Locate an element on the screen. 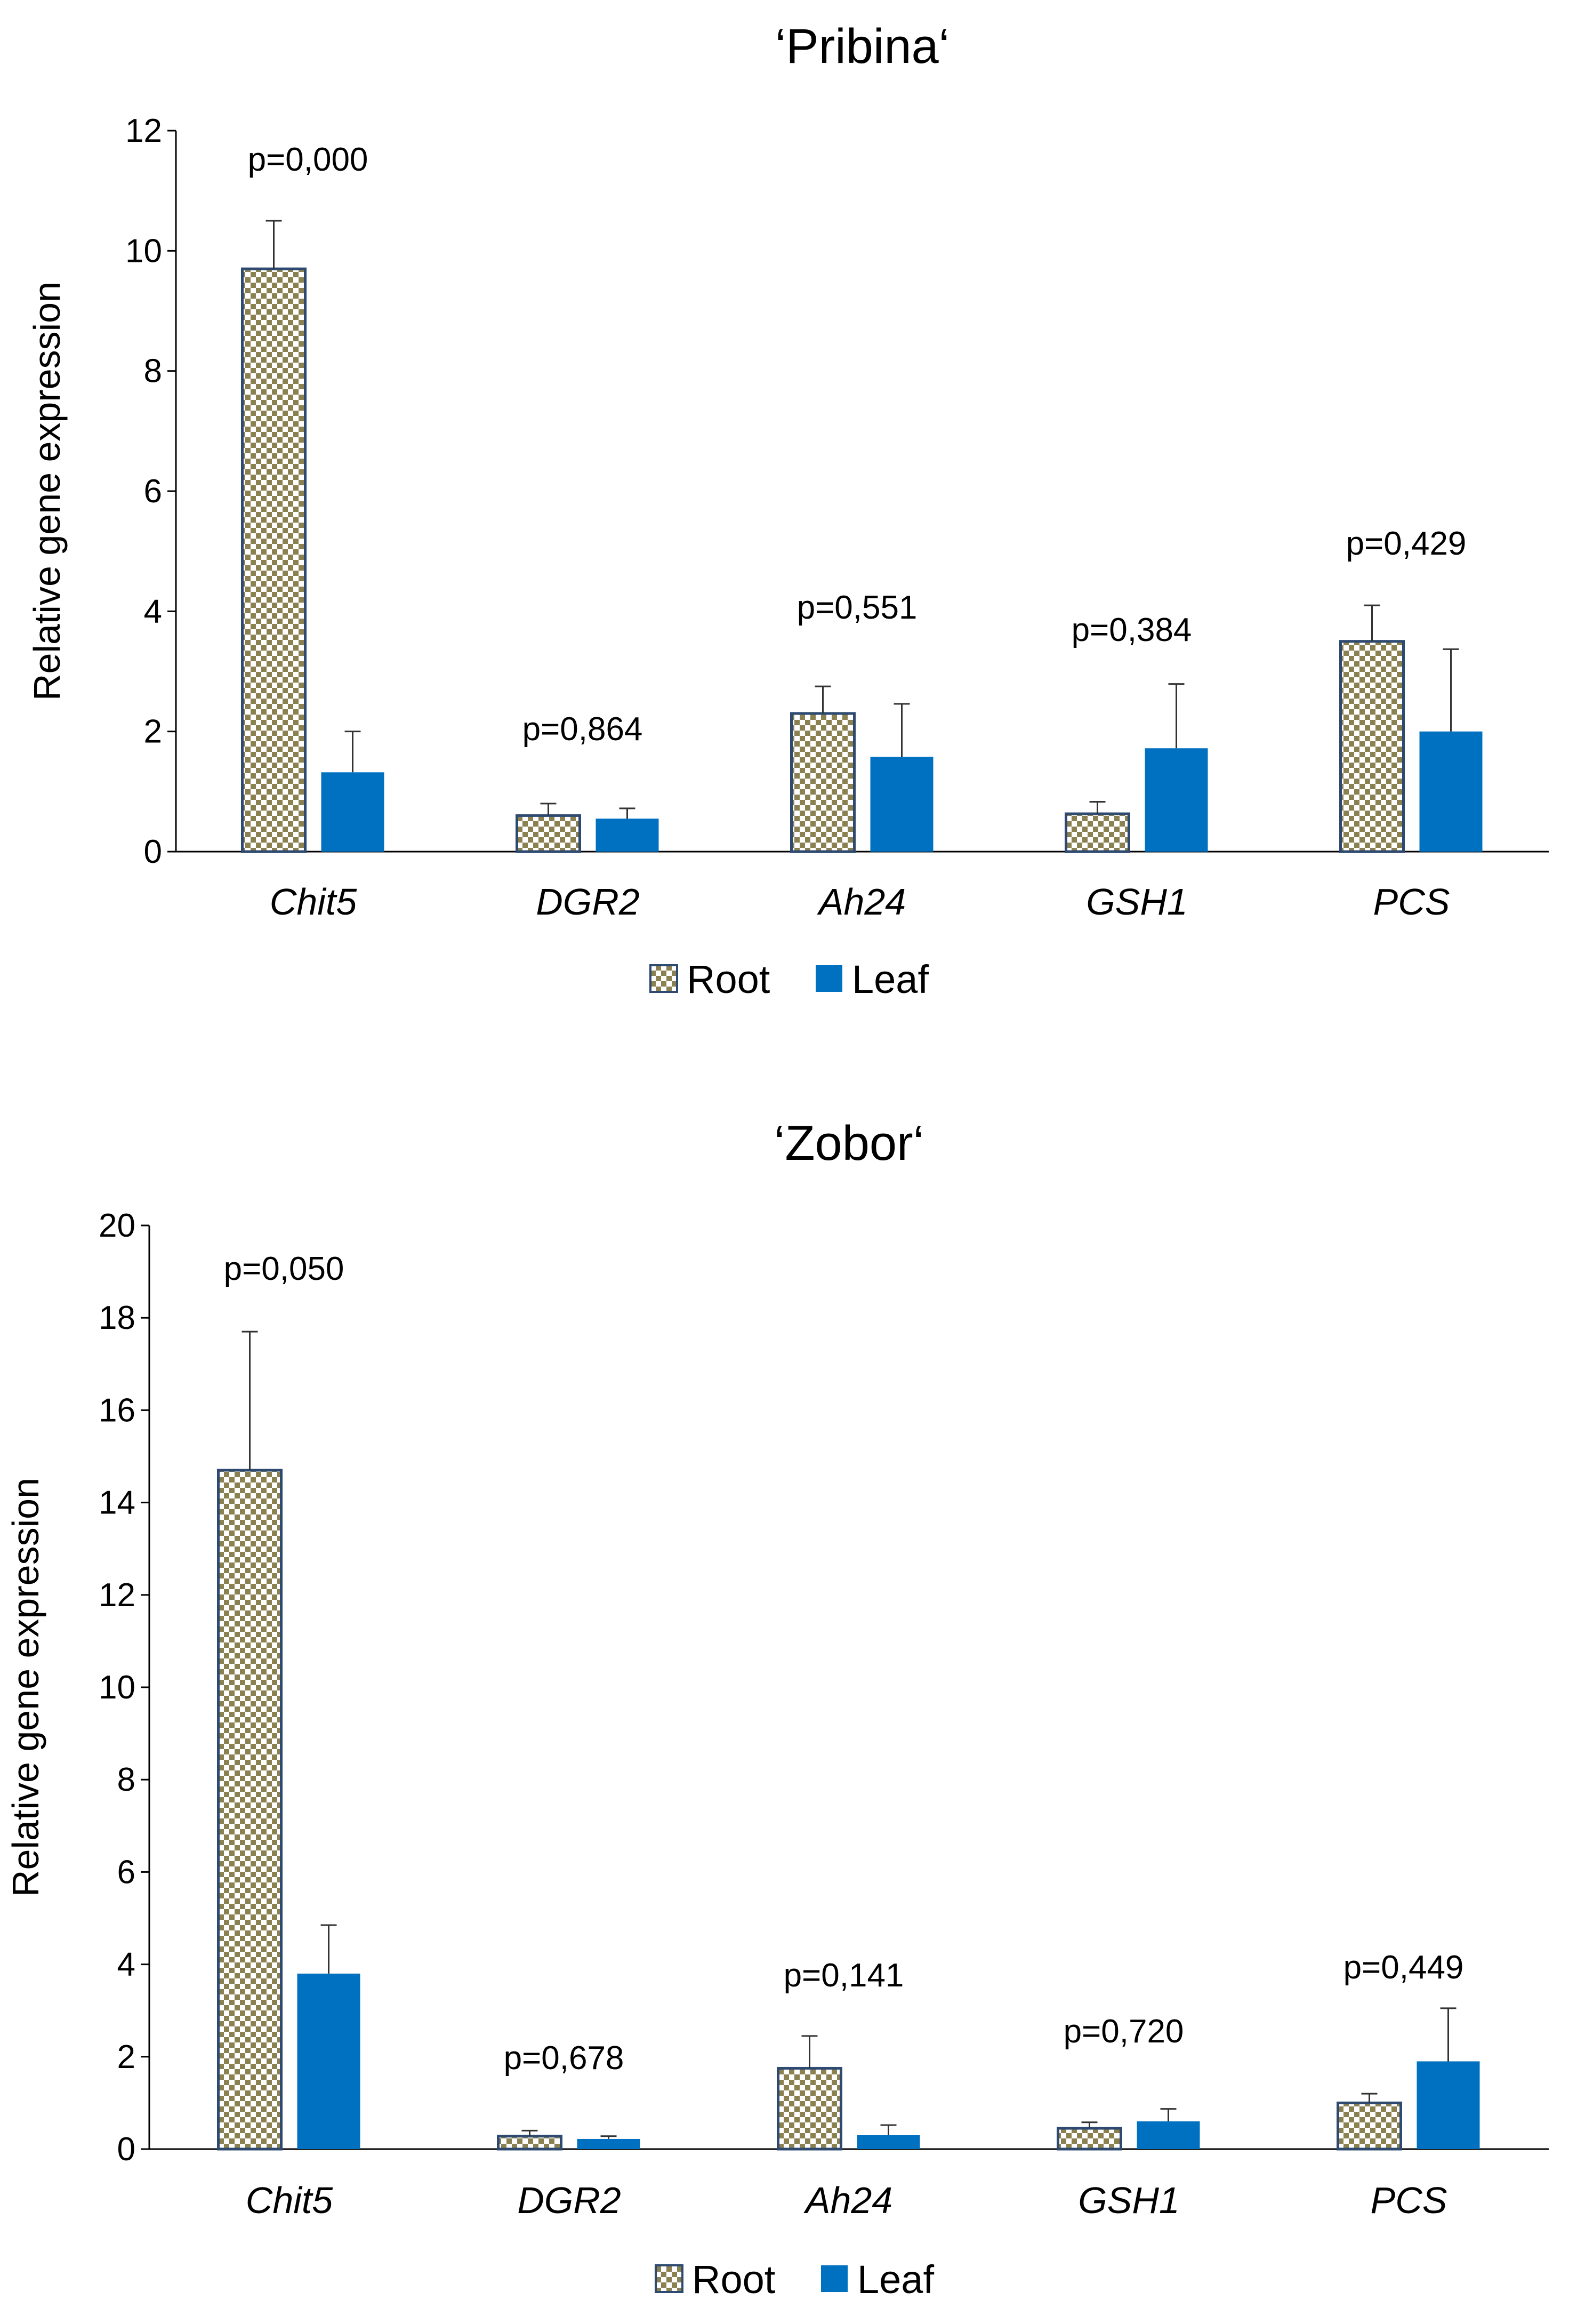  y-tick-label: 16 is located at coordinates (117, 1410).